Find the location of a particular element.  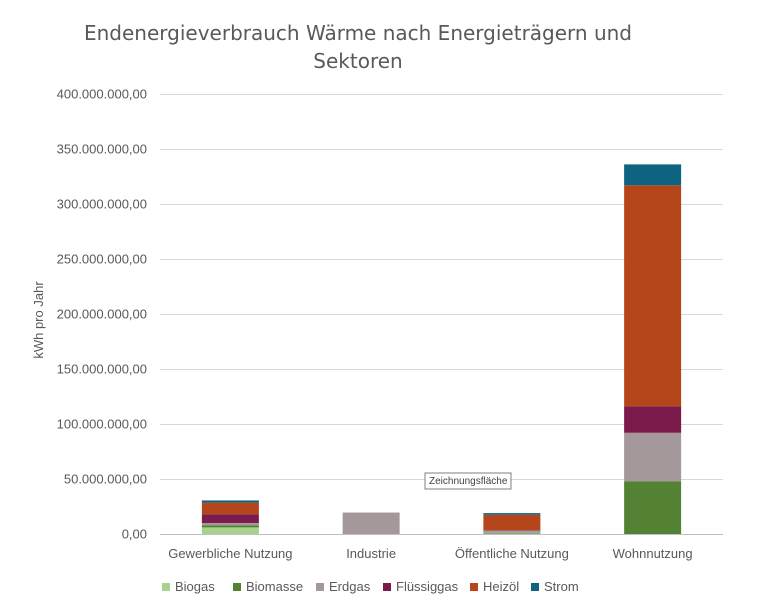

chart-title-line-2: Sektoren is located at coordinates (357, 61).